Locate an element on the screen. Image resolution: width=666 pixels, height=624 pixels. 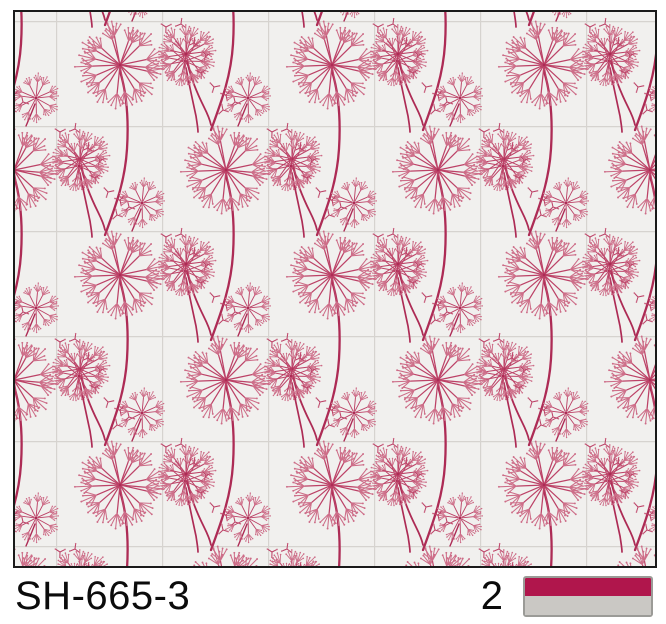
footer-right-group: 2 is located at coordinates (566, 596).